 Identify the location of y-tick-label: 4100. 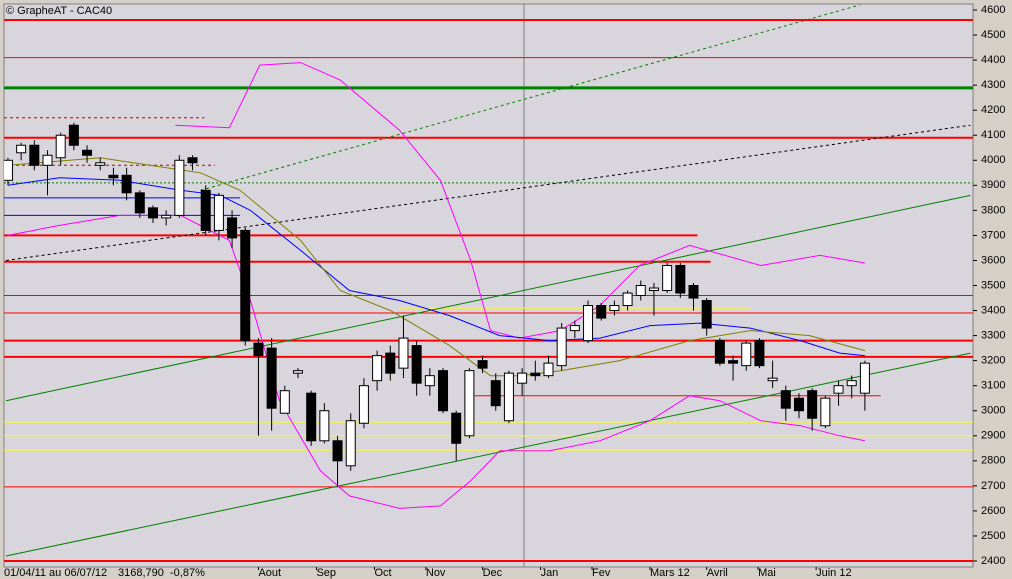
(993, 135).